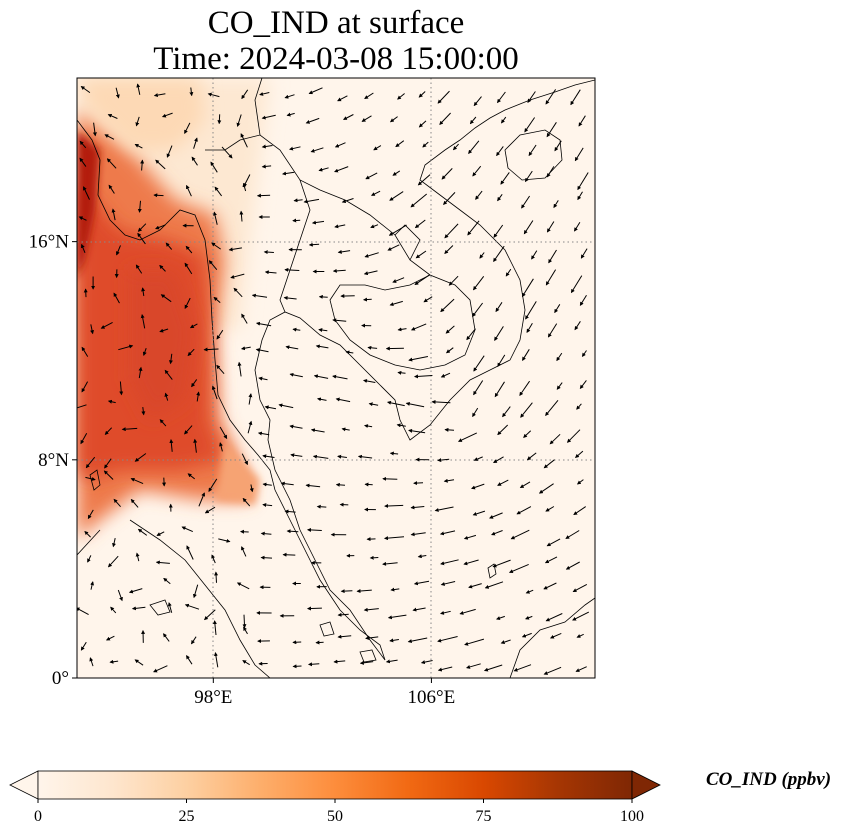 This screenshot has height=836, width=853. What do you see at coordinates (335, 785) in the screenshot?
I see `colorbar-gradient` at bounding box center [335, 785].